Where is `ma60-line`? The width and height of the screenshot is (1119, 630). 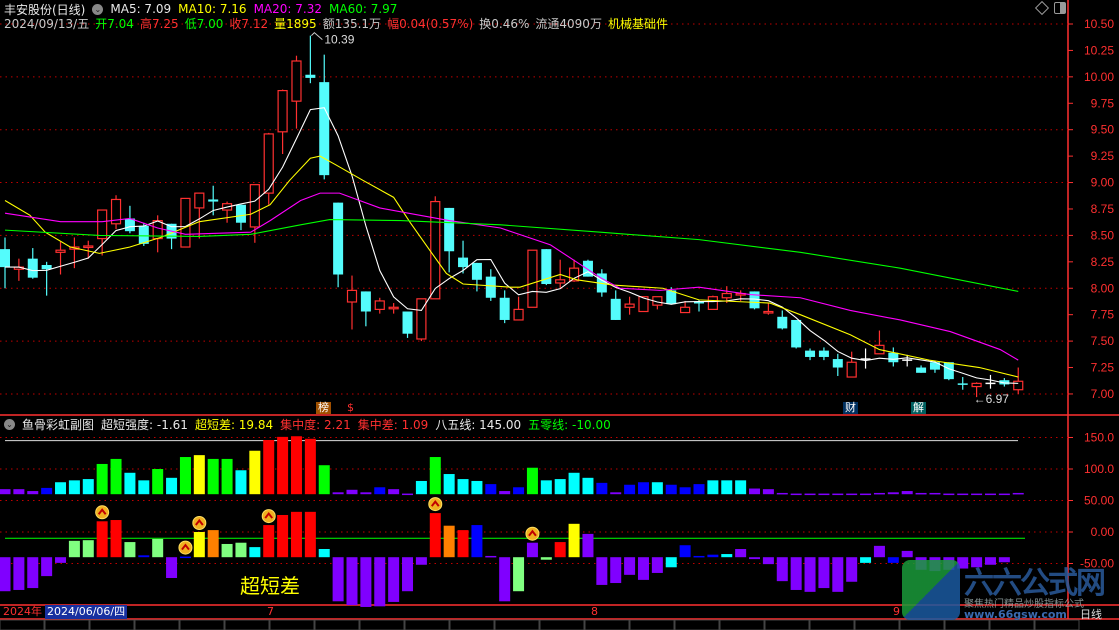
ma60-line is located at coordinates (511, 255).